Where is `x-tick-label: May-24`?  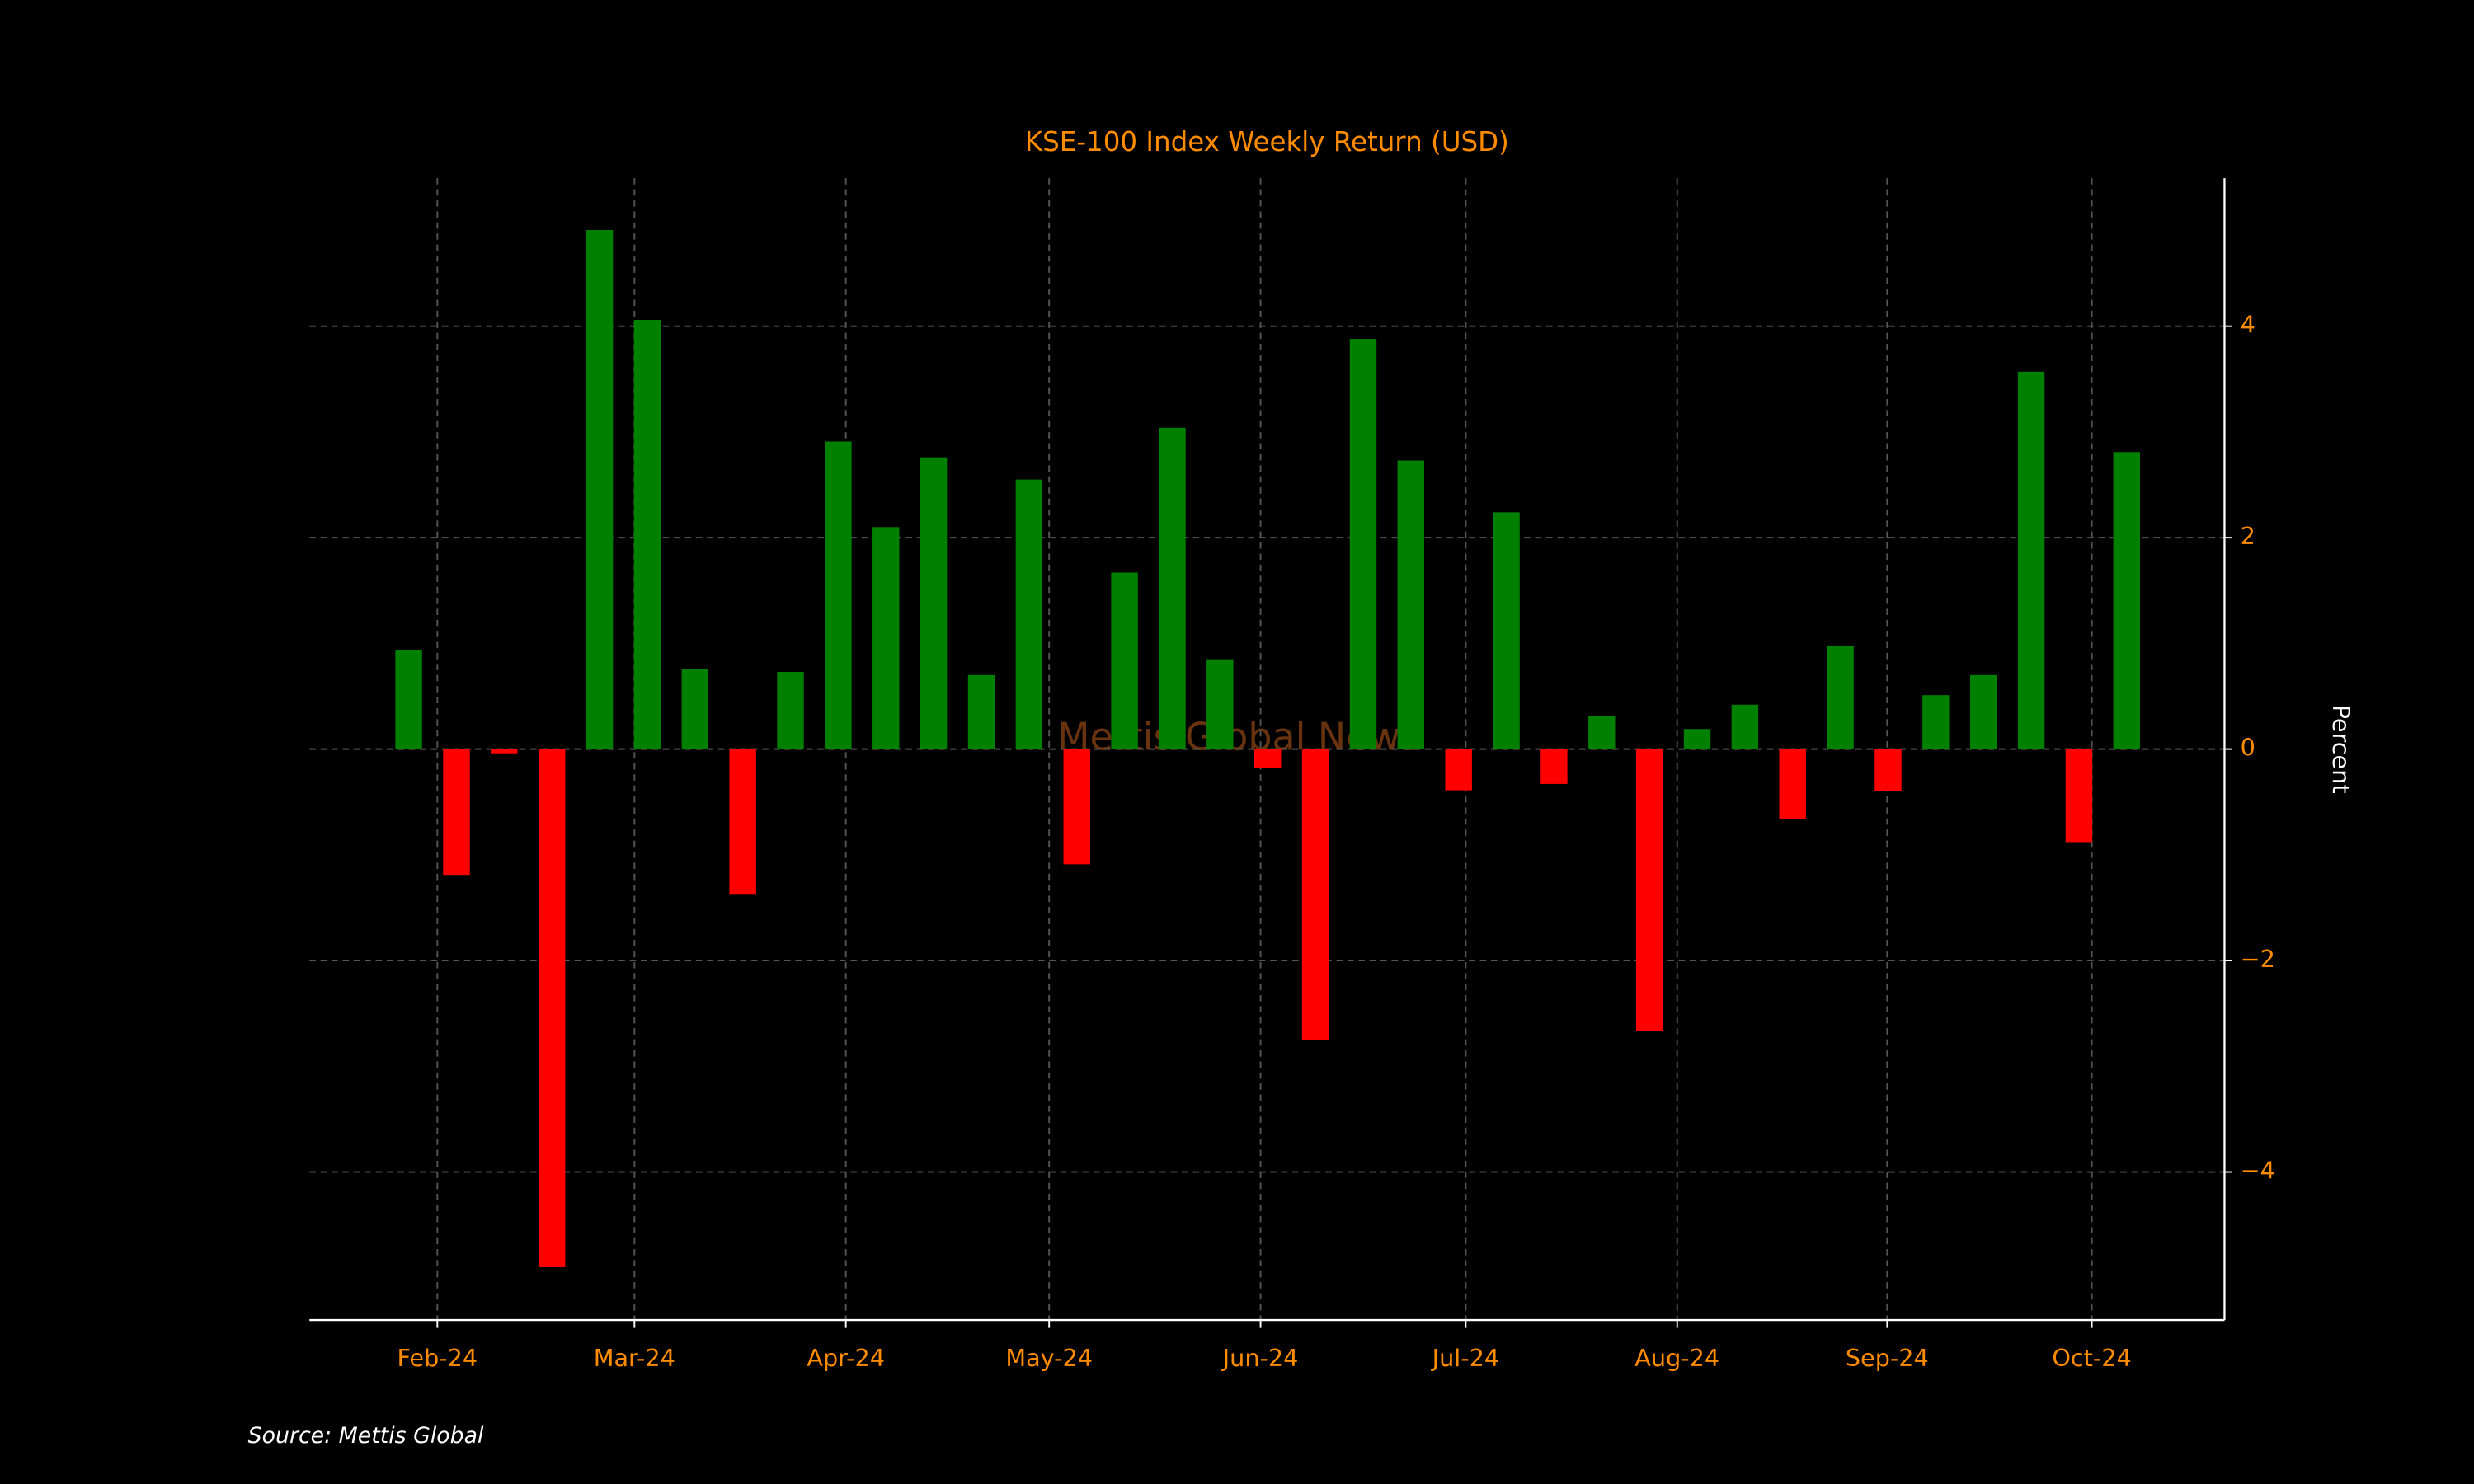
x-tick-label: May-24 is located at coordinates (1049, 1358).